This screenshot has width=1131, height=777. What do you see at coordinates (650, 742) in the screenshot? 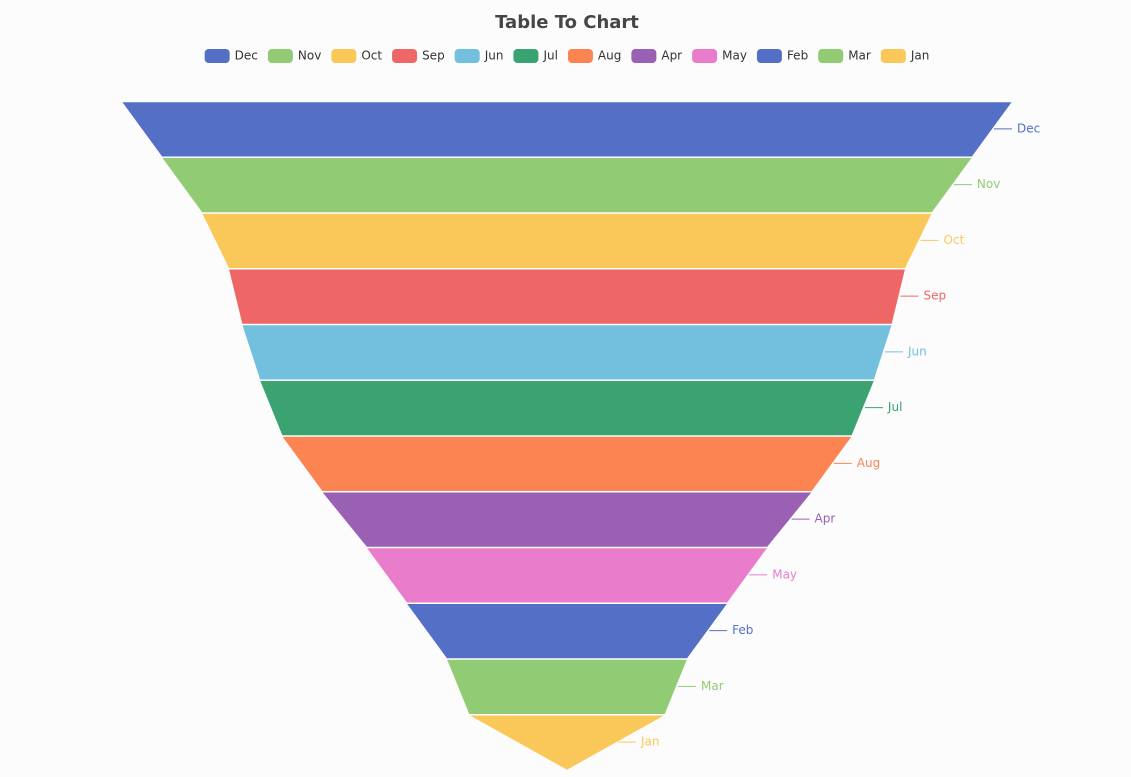
I see `segment-label: Jan` at bounding box center [650, 742].